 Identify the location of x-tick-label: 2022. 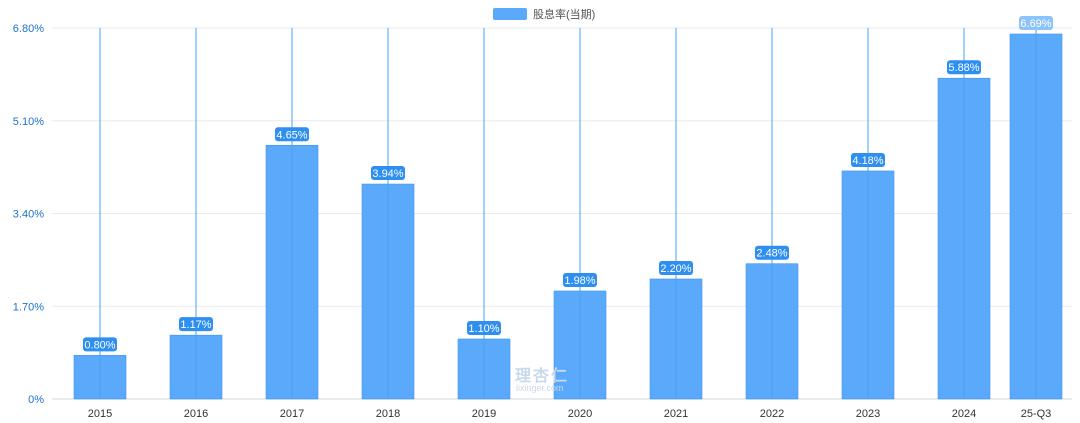
(772, 414).